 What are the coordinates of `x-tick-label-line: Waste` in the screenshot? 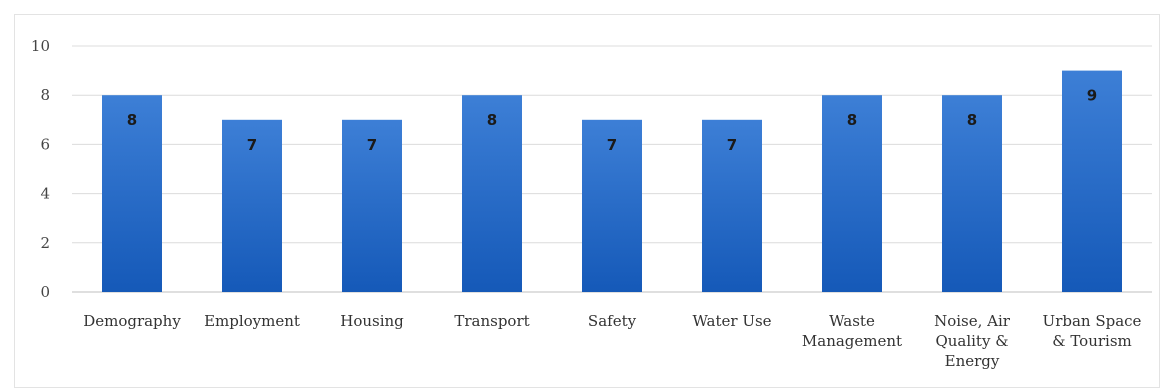 It's located at (852, 321).